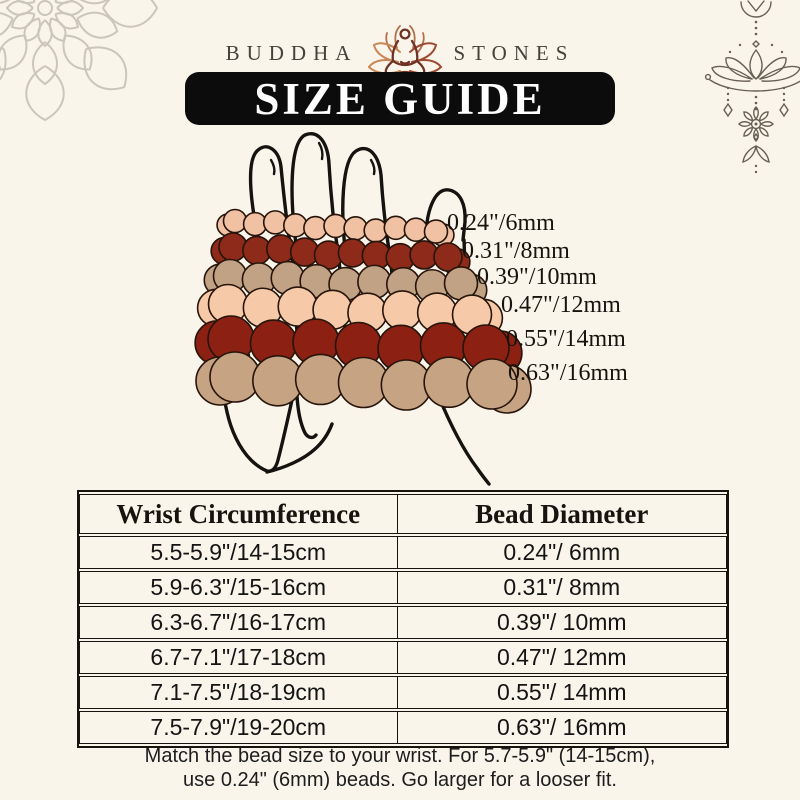 Image resolution: width=800 pixels, height=800 pixels. I want to click on brand-logo: BUDDHA, so click(400, 53).